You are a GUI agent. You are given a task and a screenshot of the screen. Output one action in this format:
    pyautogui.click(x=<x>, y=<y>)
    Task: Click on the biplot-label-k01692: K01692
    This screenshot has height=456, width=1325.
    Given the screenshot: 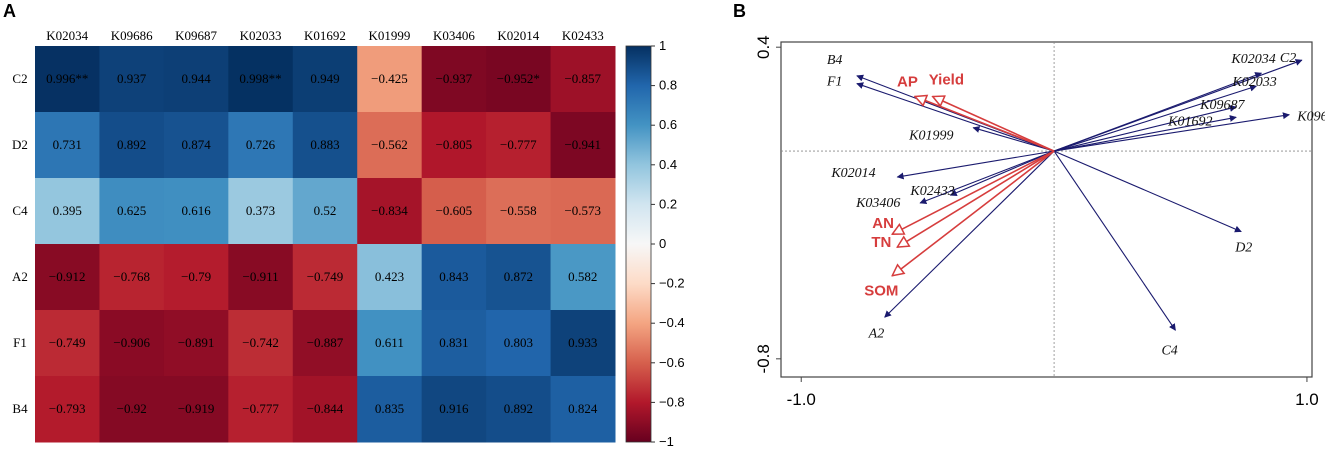 What is the action you would take?
    pyautogui.click(x=1189, y=121)
    